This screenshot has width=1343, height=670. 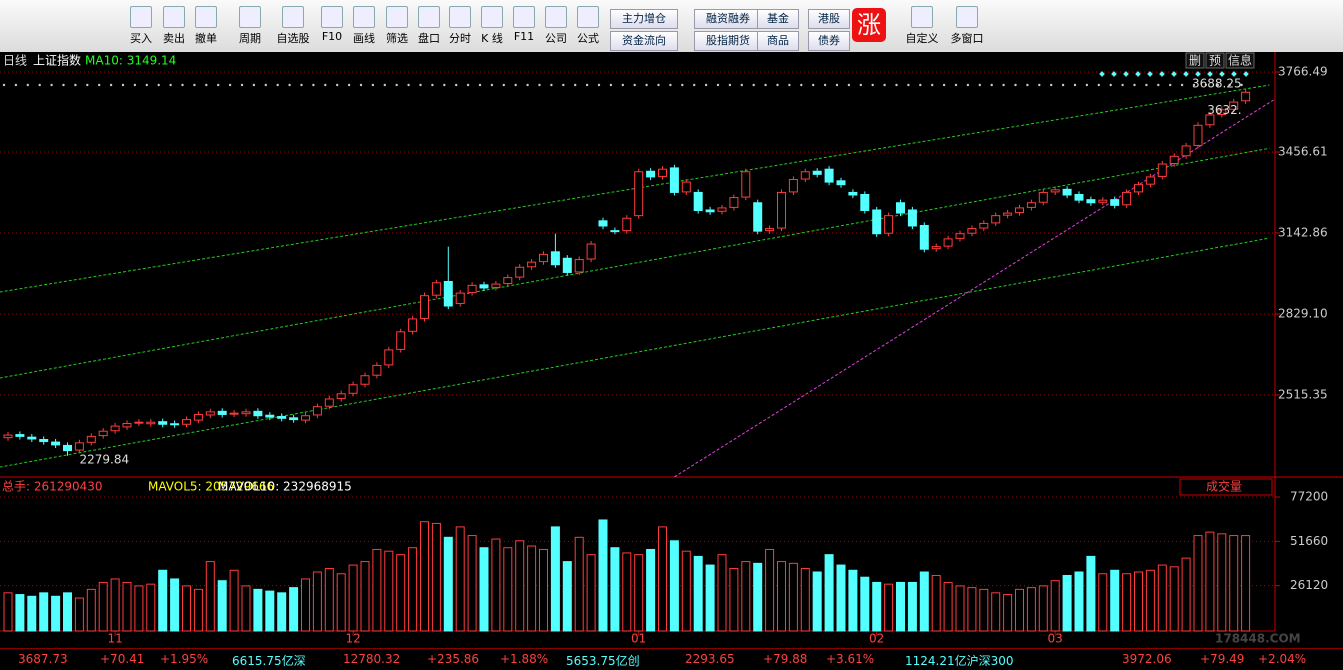 I want to click on ma-label: MA10: 3149.14, so click(x=130, y=61).